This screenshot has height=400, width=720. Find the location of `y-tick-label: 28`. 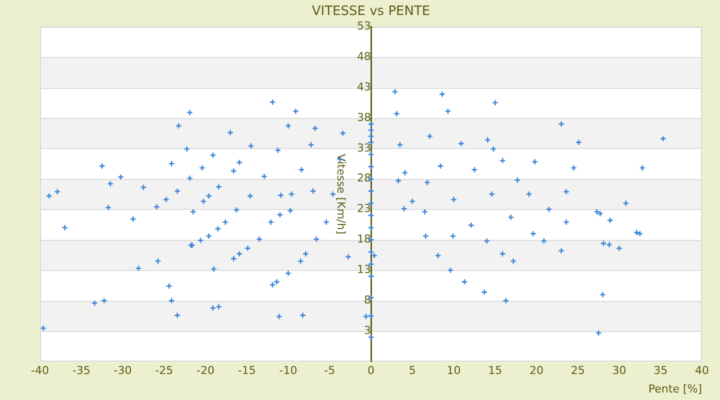

y-tick-label: 28 is located at coordinates (364, 178).